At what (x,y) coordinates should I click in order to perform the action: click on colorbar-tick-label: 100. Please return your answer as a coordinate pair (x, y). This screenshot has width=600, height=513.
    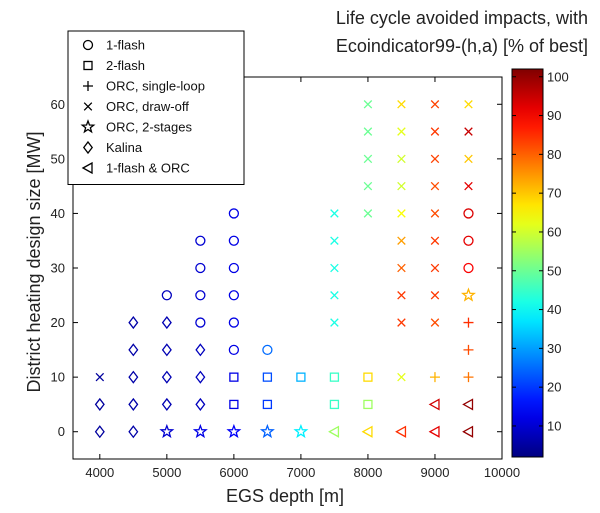
    Looking at the image, I should click on (558, 76).